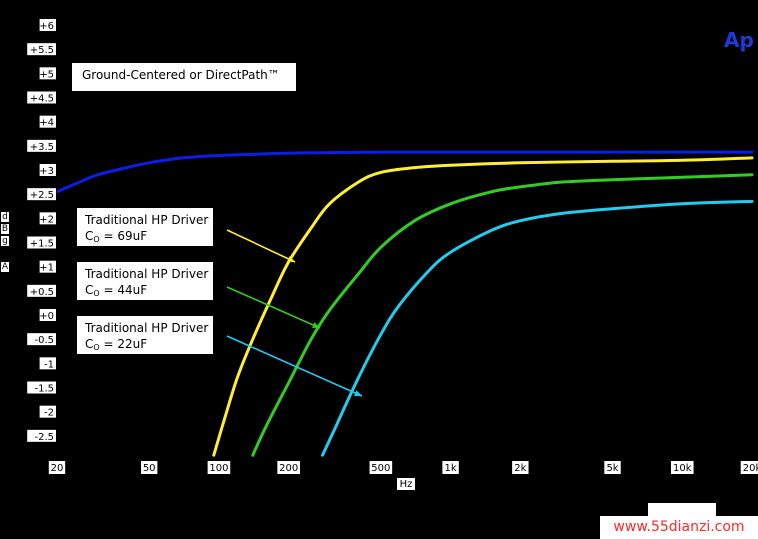  I want to click on y-tick-label: -0.5, so click(44, 340).